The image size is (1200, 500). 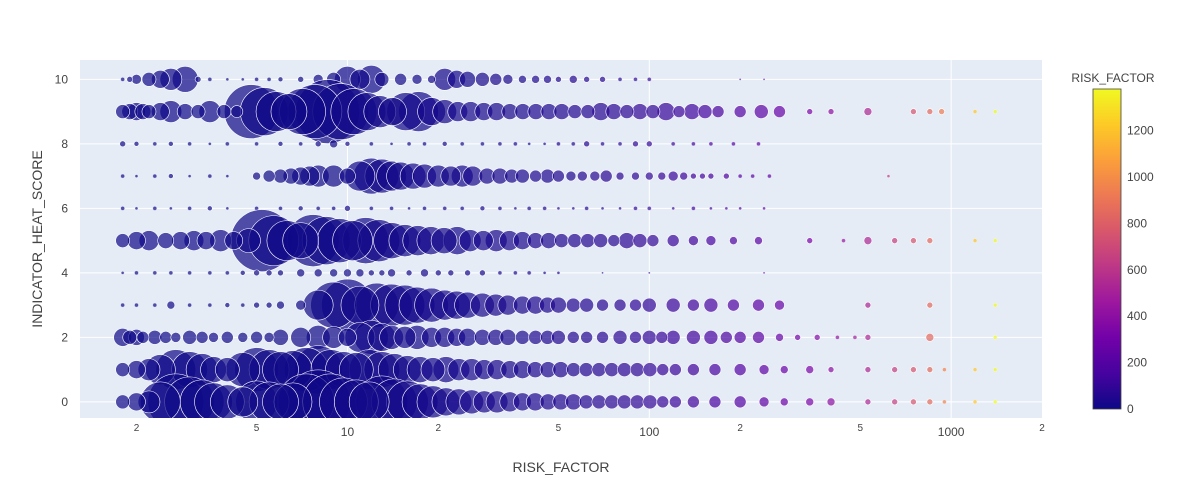 I want to click on colorbar-tick-label: 600, so click(x=1137, y=270).